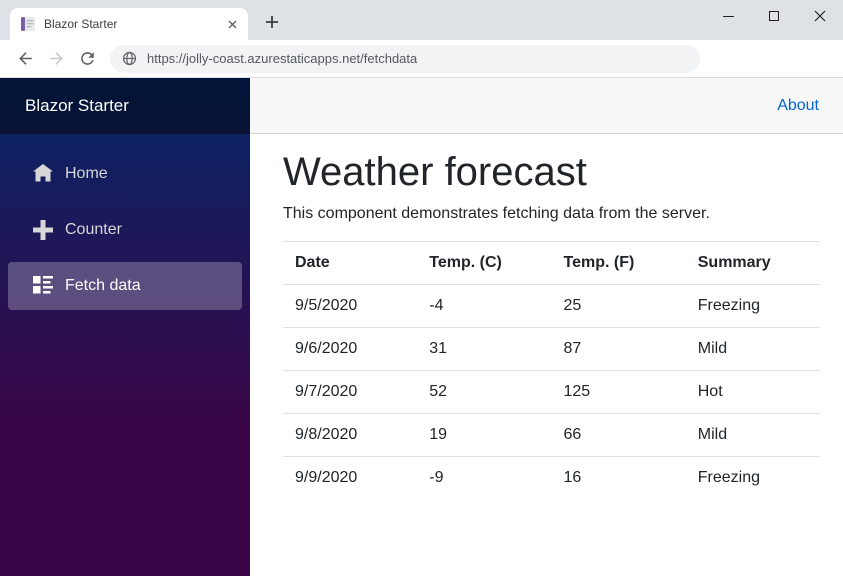 This screenshot has height=576, width=843. I want to click on maximize-icon, so click(774, 16).